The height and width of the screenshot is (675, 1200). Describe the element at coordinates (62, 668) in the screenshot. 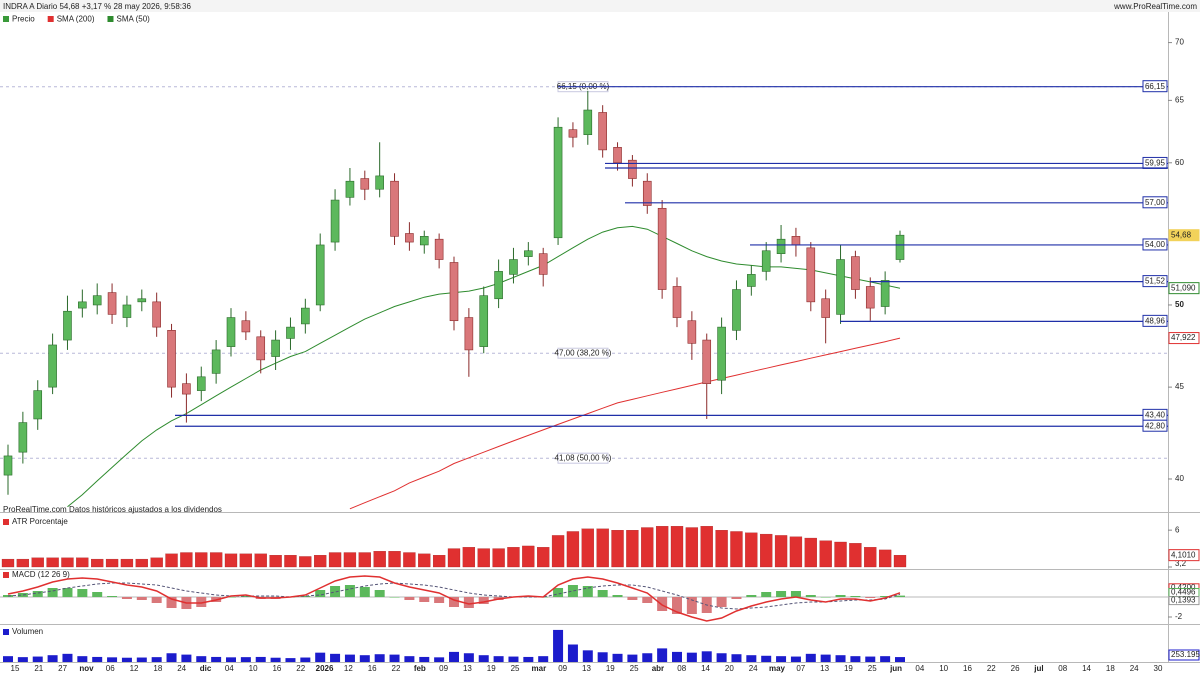

I see `x-tick-label: 27` at that location.